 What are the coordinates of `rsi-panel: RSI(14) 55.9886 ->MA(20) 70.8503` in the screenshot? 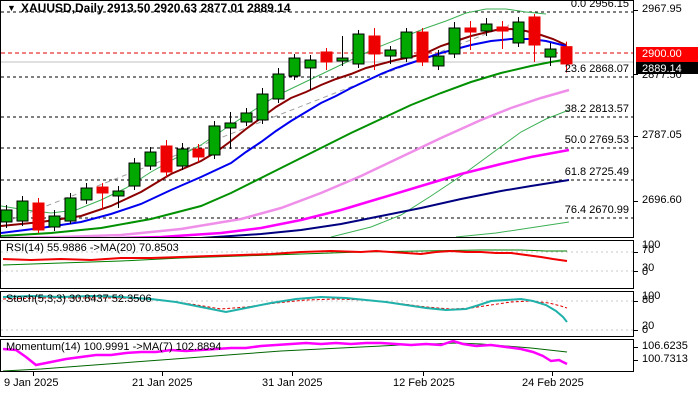 It's located at (317, 264).